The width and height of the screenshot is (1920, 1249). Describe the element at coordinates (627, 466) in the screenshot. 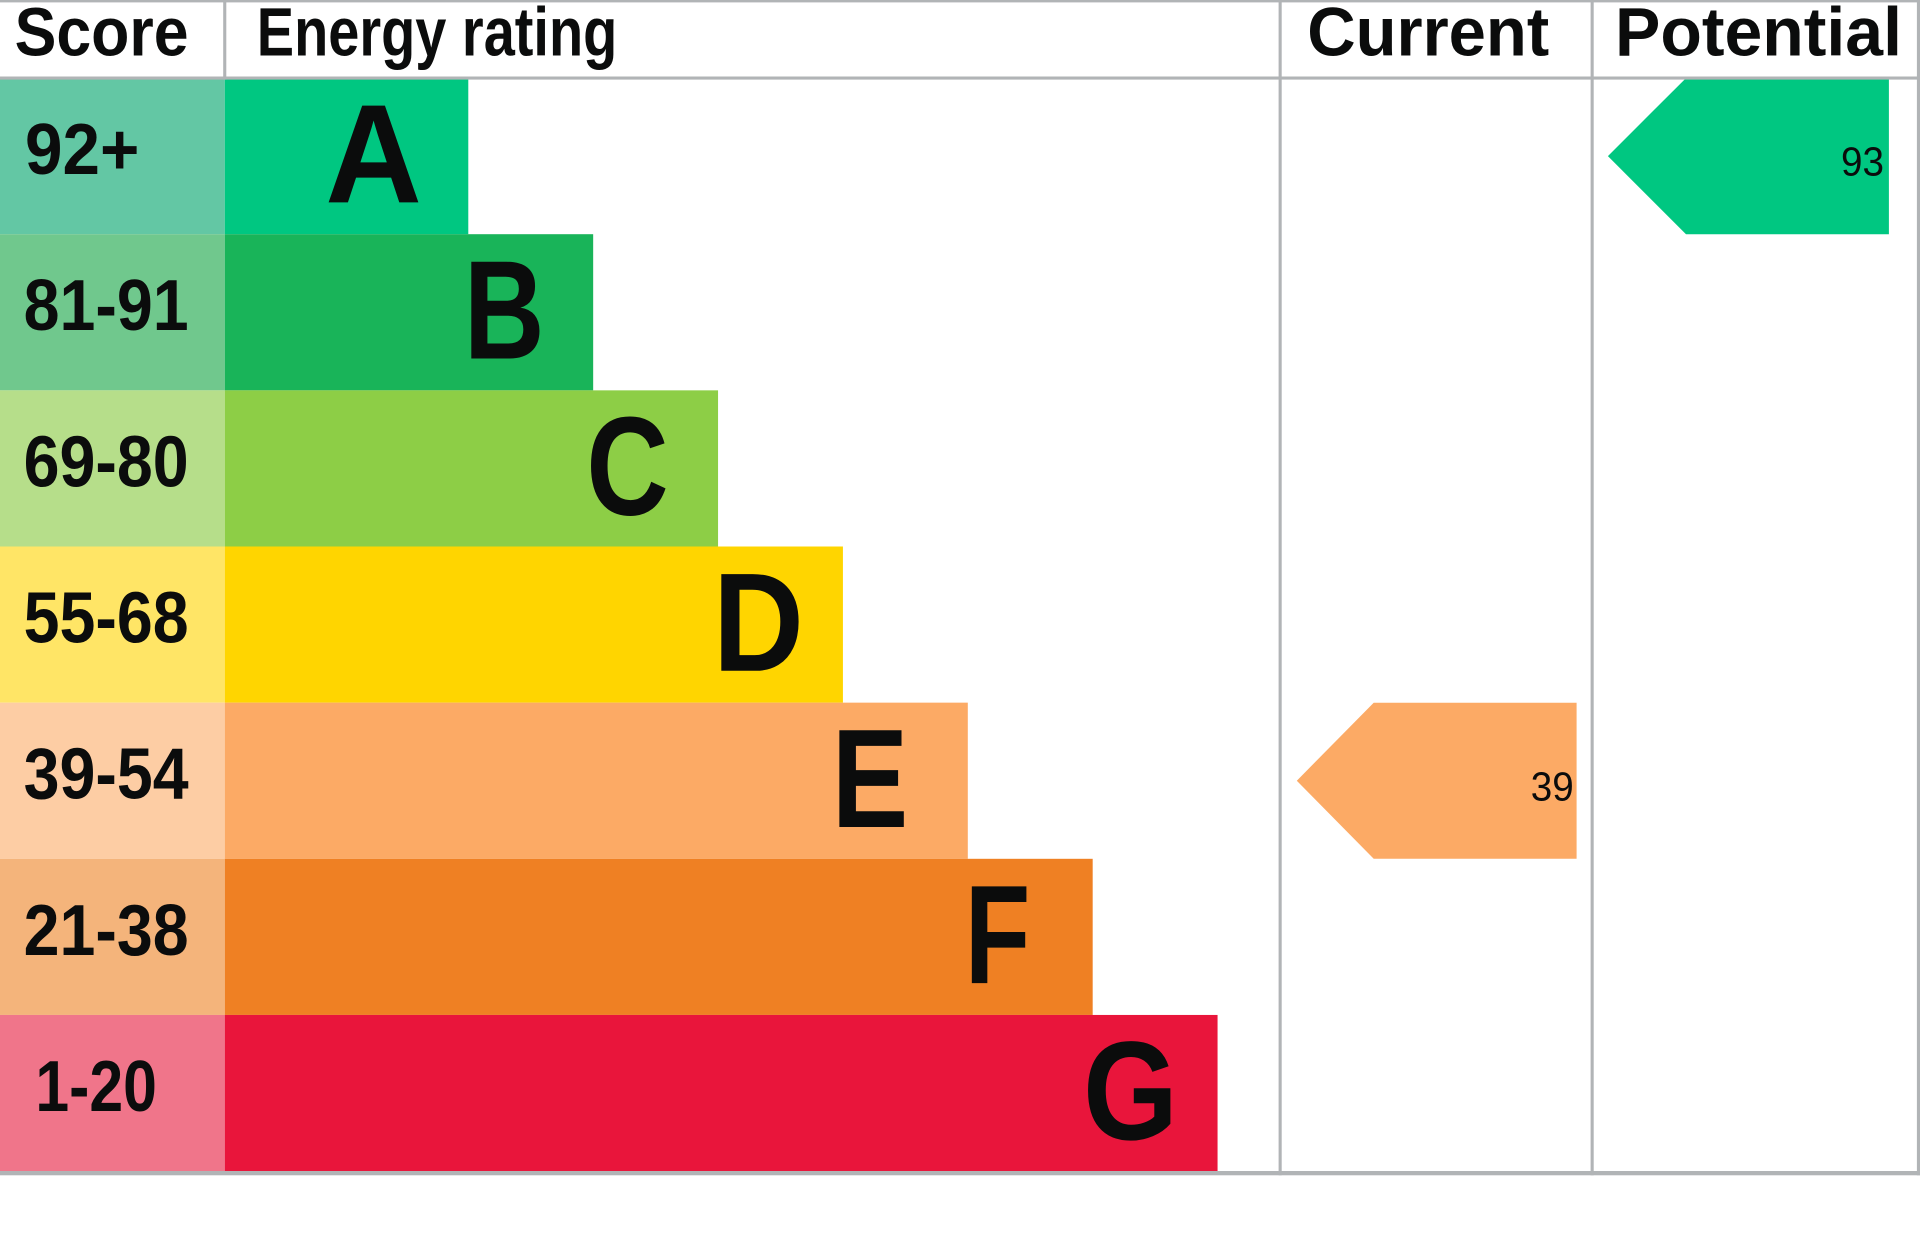

I see `svg-text: C` at that location.